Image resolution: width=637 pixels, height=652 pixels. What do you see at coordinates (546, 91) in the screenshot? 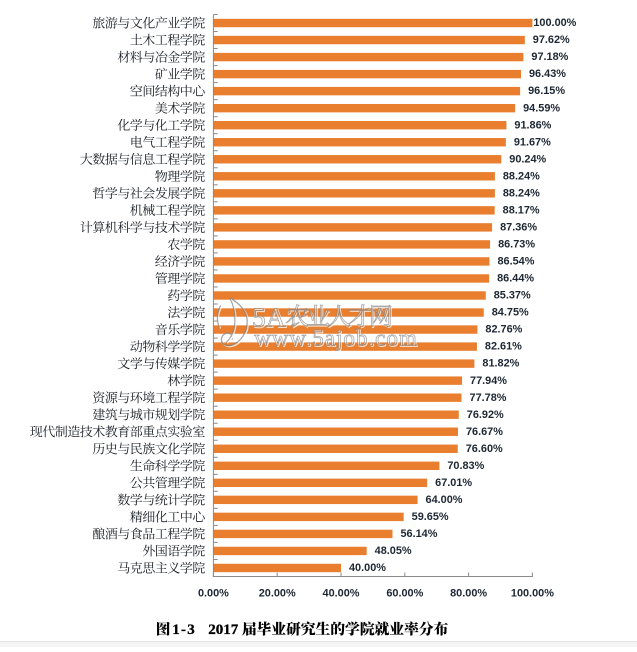
I see `svg-text: 96.15%` at bounding box center [546, 91].